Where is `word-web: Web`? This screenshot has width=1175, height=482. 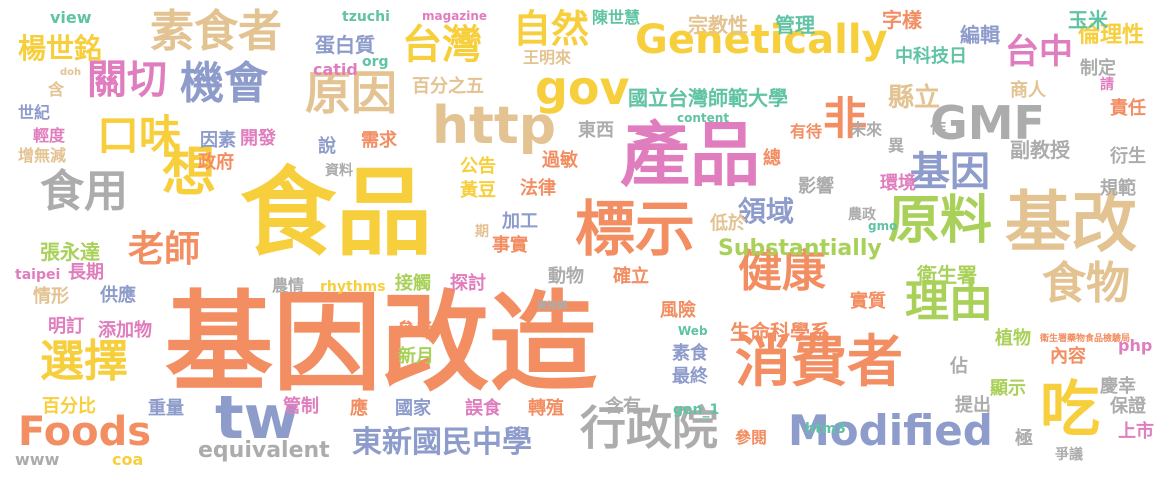
word-web: Web is located at coordinates (693, 331).